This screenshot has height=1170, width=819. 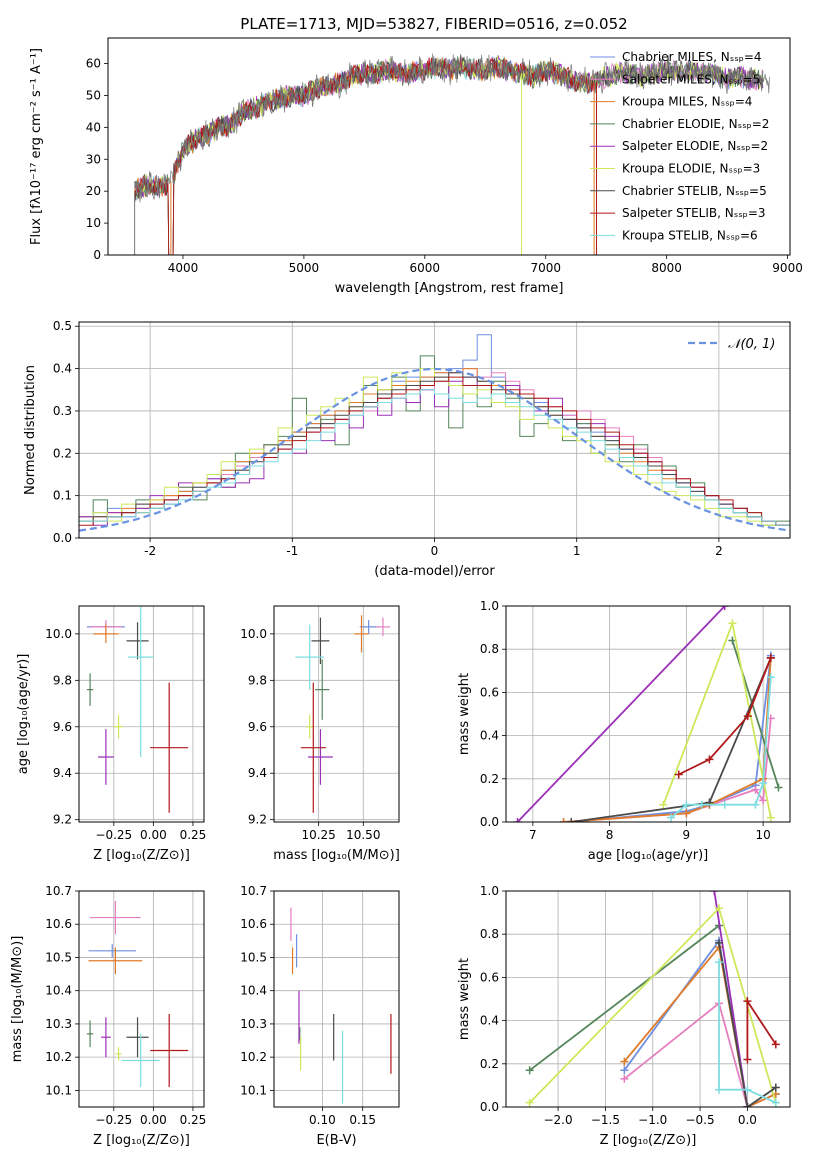 What do you see at coordinates (257, 727) in the screenshot?
I see `y-tick-label: 9.6` at bounding box center [257, 727].